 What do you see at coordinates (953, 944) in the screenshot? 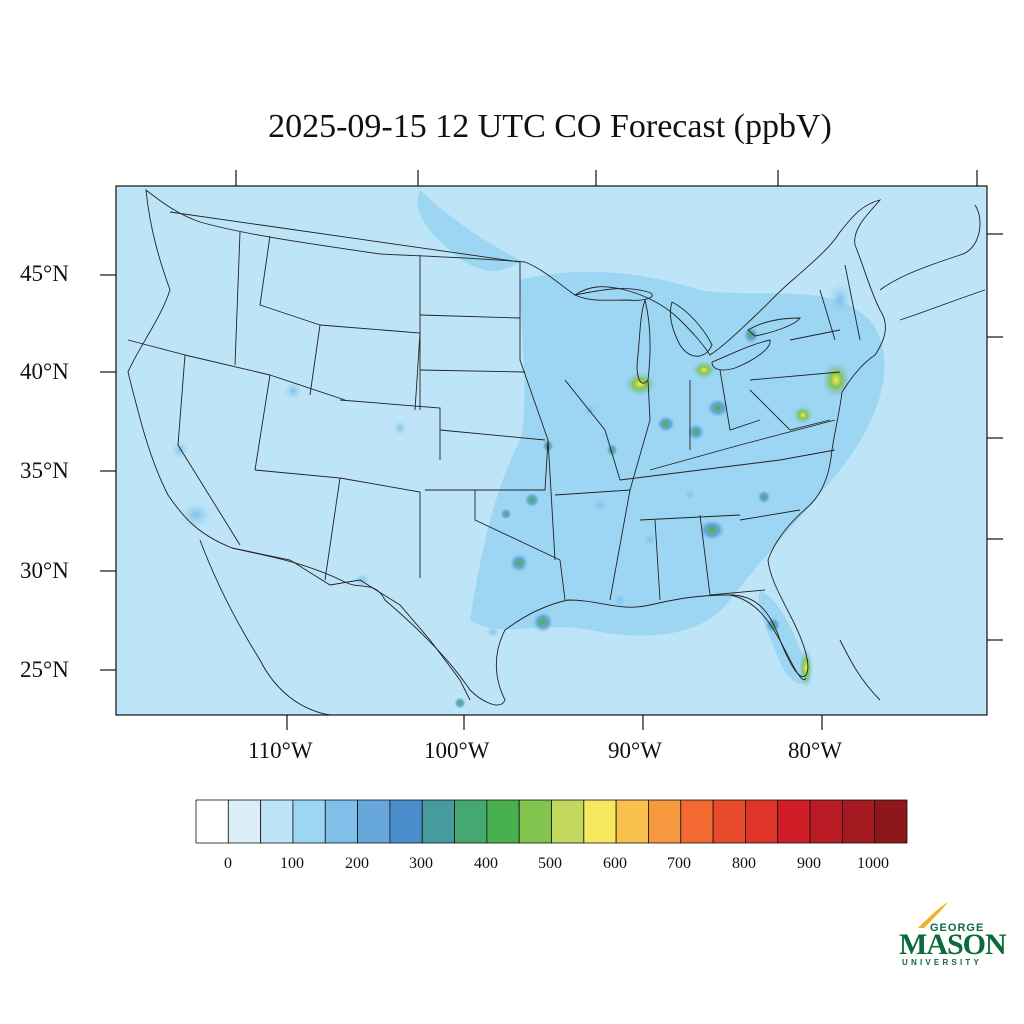
I see `logo-mason: MASON` at bounding box center [953, 944].